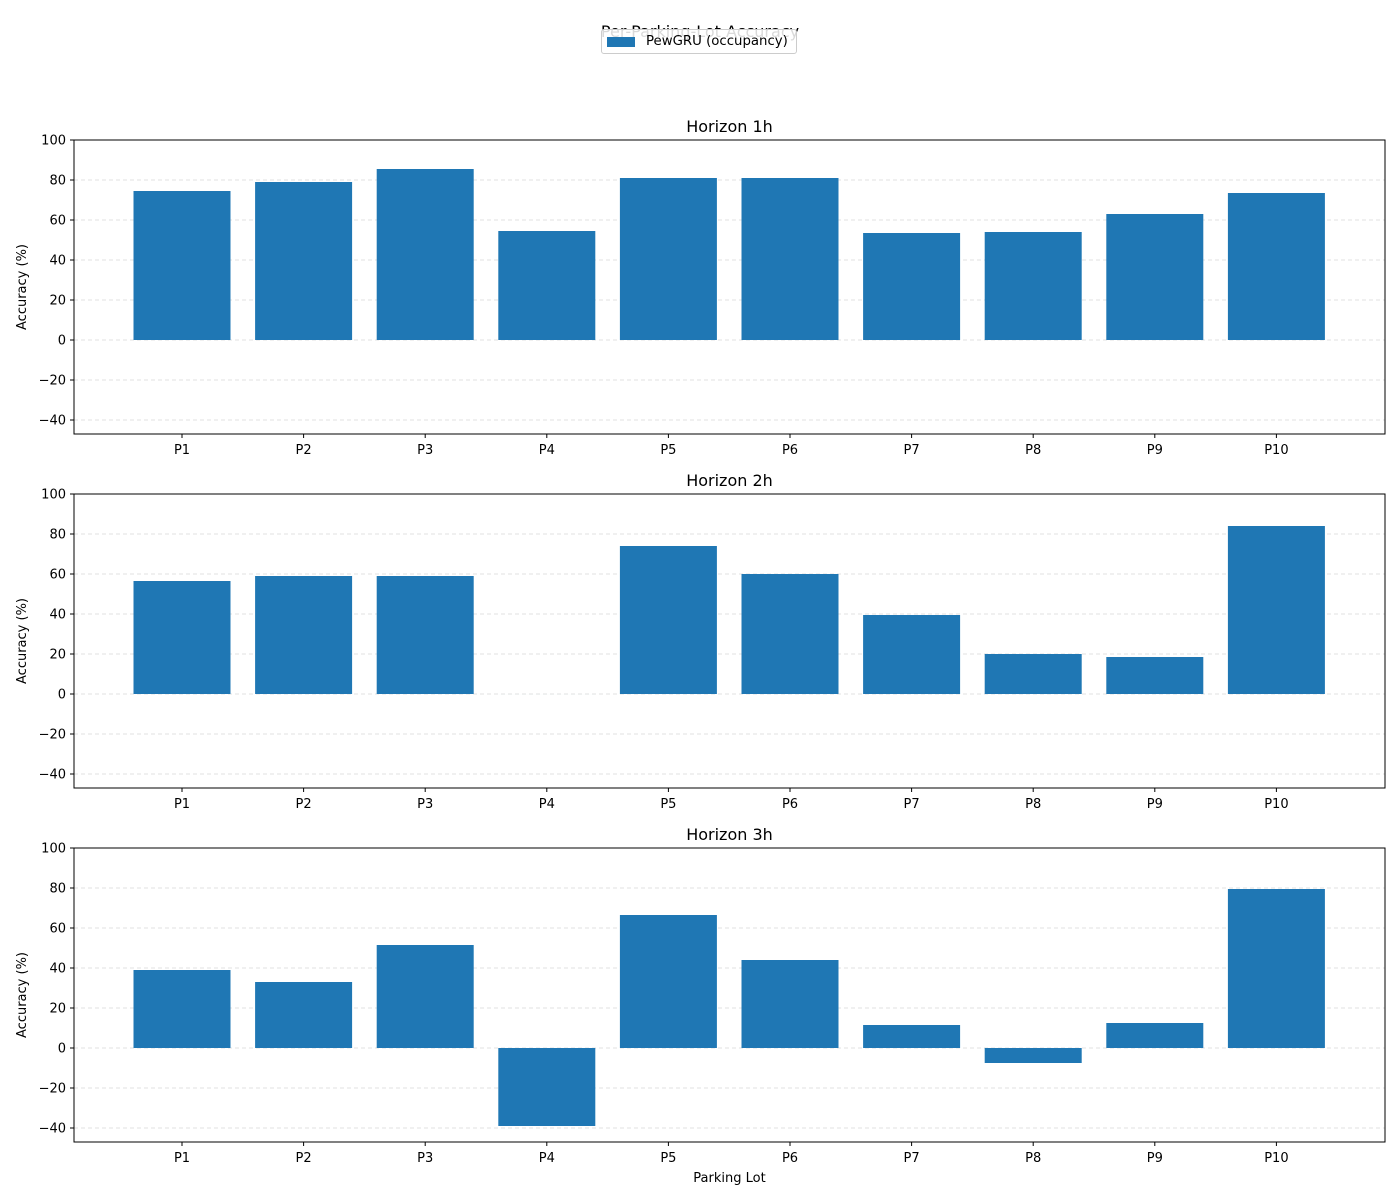  What do you see at coordinates (729, 1178) in the screenshot?
I see `x-axis-label: Parking Lot` at bounding box center [729, 1178].